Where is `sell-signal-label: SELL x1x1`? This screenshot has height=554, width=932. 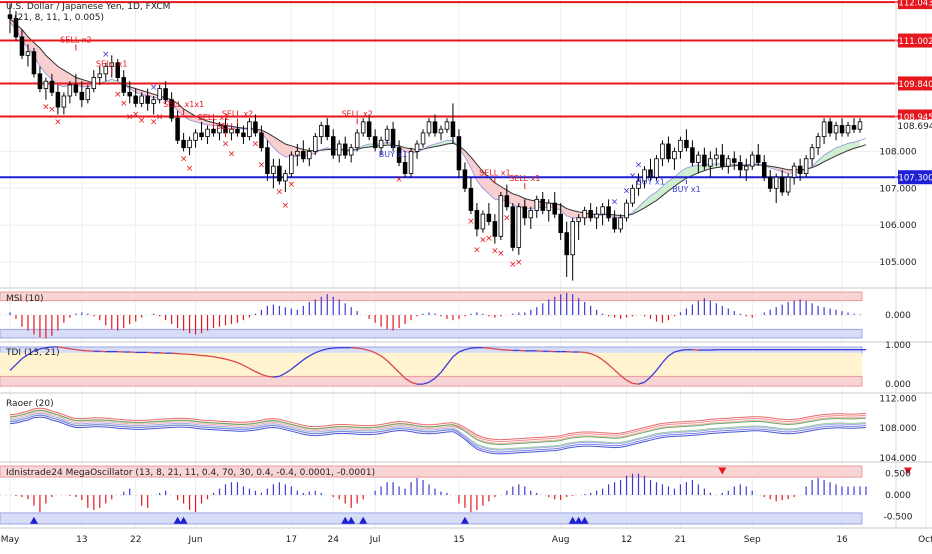
sell-signal-label: SELL x1x1 is located at coordinates (183, 104).